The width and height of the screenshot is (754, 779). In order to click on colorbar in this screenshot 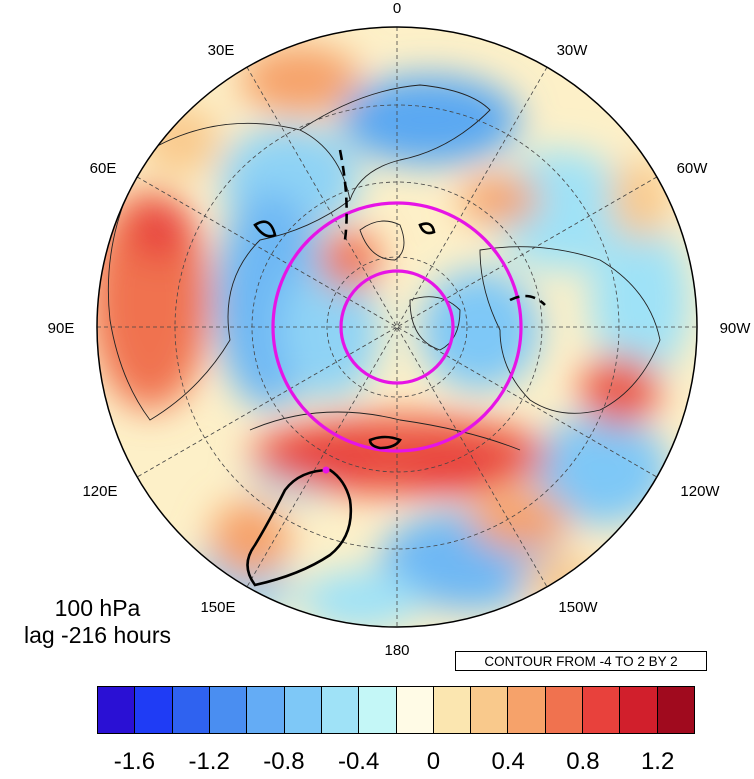, I will do `click(396, 710)`.